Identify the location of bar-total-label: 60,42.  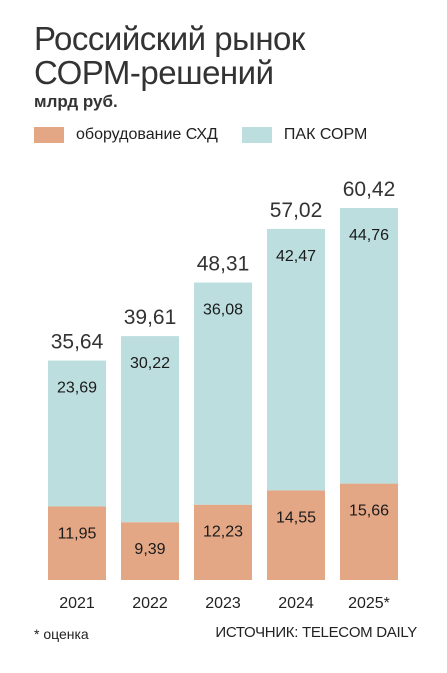
(369, 189).